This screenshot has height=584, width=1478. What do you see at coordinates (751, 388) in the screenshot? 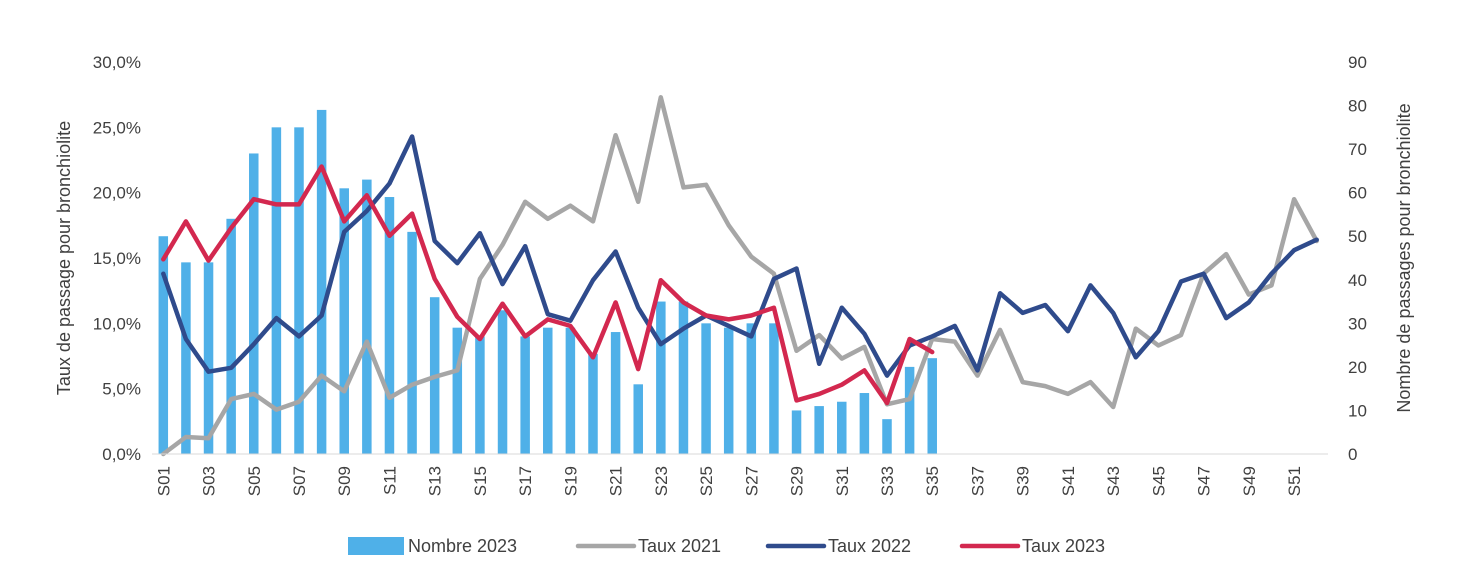
I see `bar-S27` at bounding box center [751, 388].